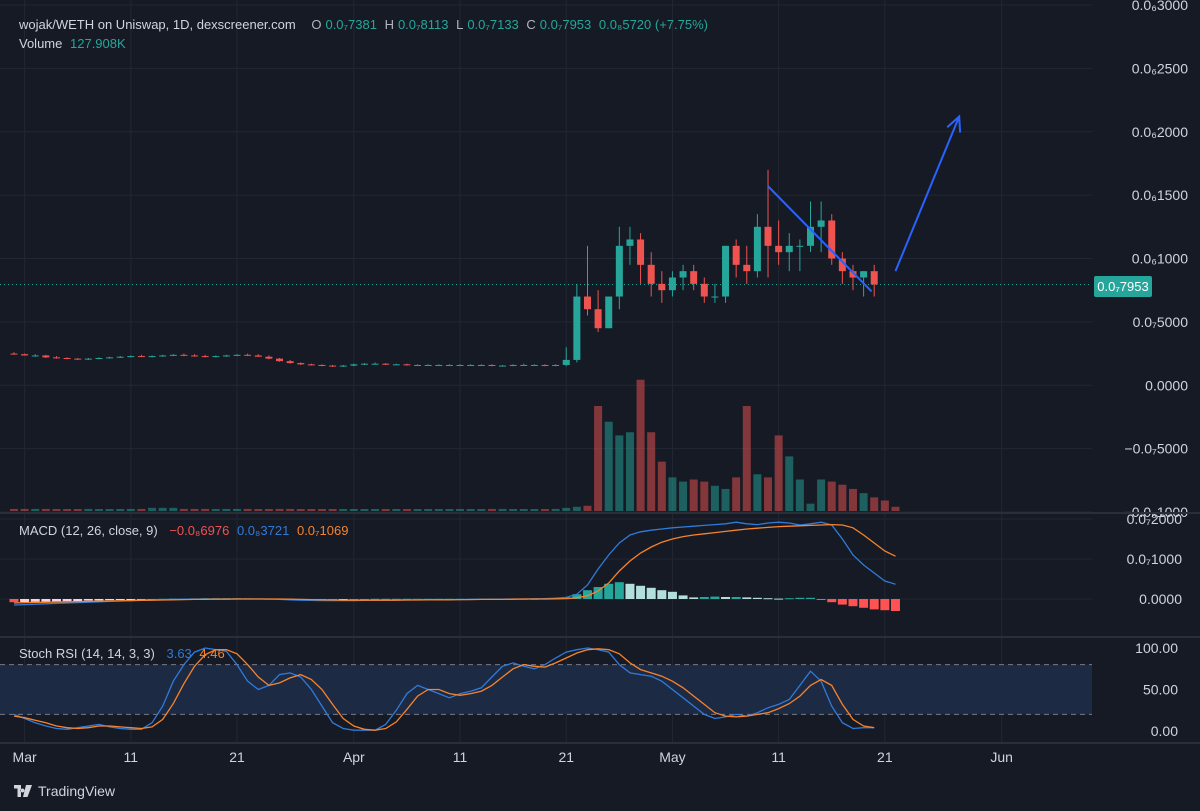 Image resolution: width=1200 pixels, height=811 pixels. I want to click on macd-signal-line, so click(454, 563).